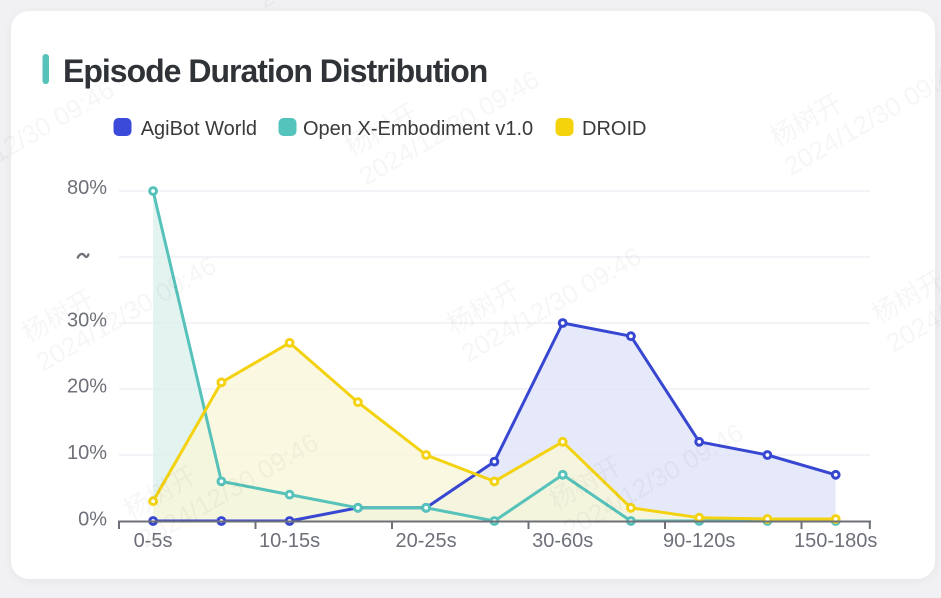 The image size is (941, 598). What do you see at coordinates (87, 453) in the screenshot?
I see `svg-text: 10%` at bounding box center [87, 453].